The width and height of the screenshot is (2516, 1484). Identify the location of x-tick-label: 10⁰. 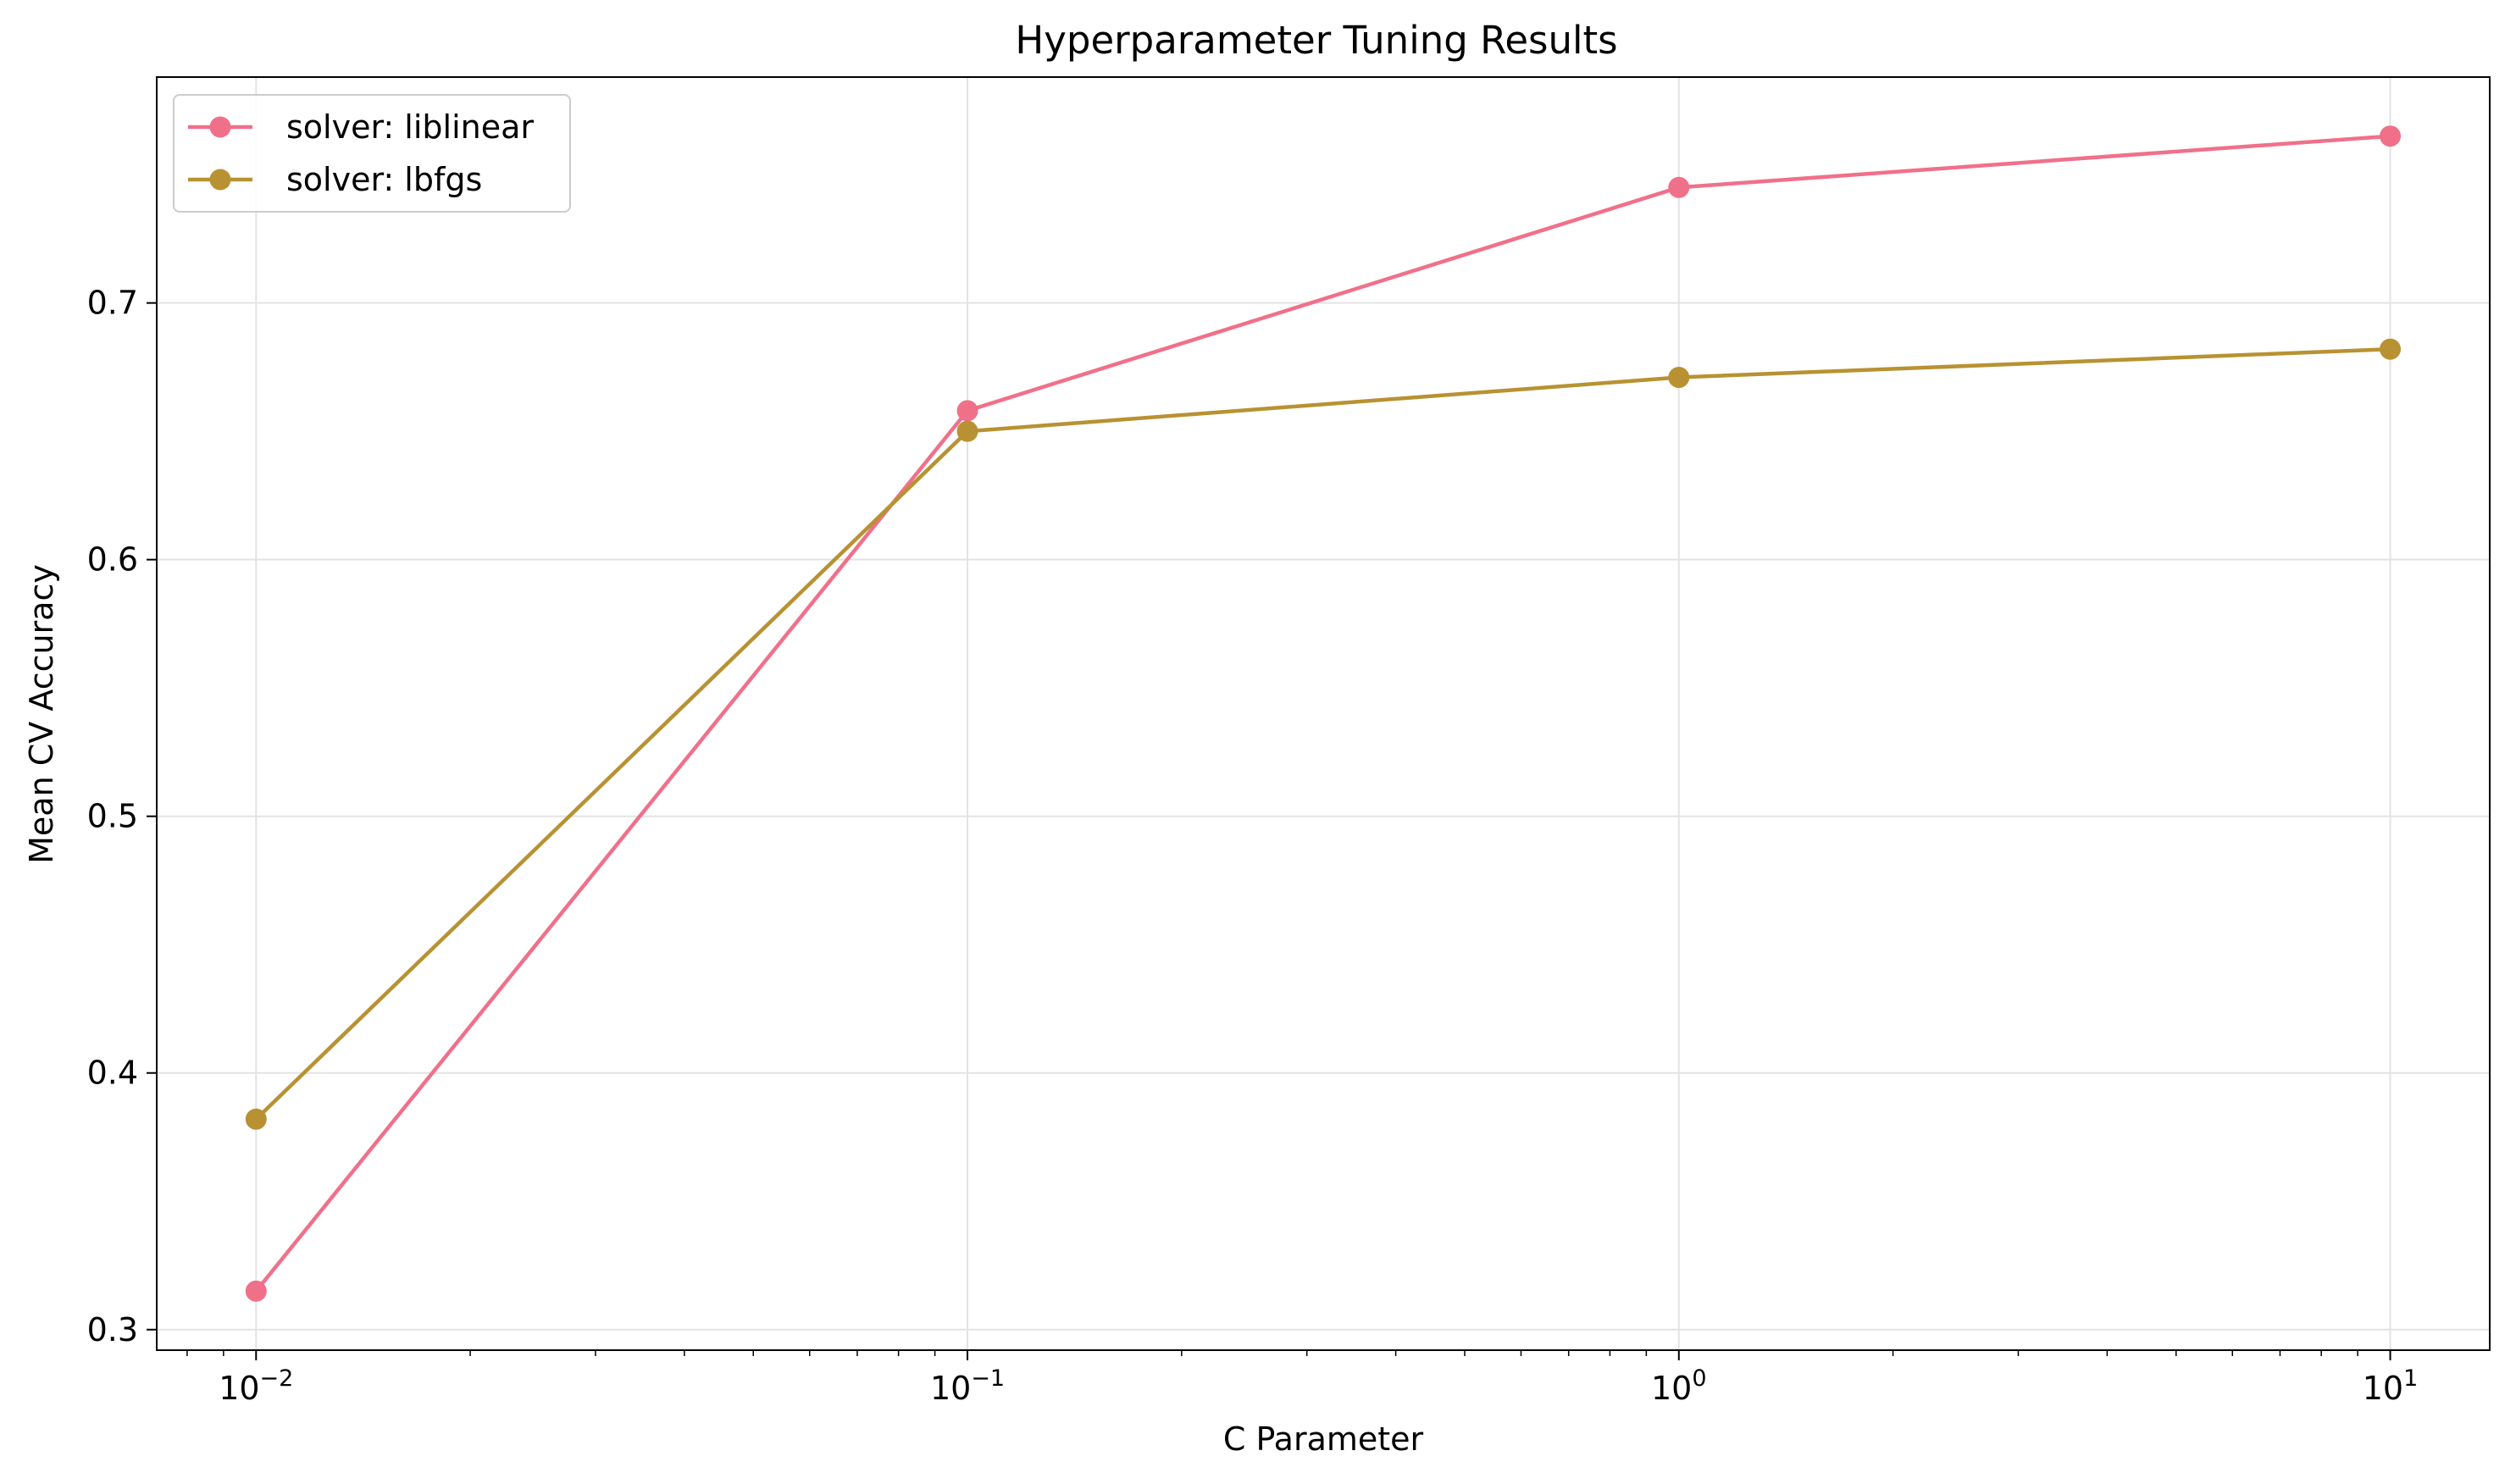
(1679, 1386).